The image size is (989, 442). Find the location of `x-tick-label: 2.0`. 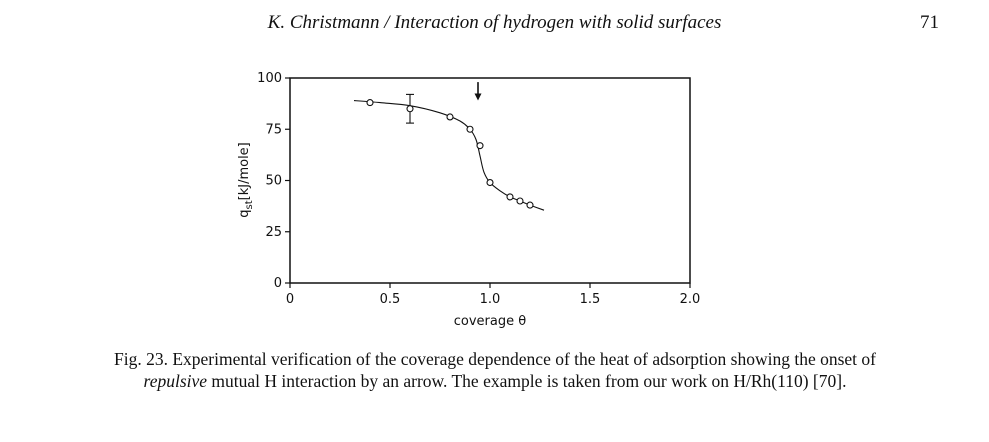

x-tick-label: 2.0 is located at coordinates (690, 299).